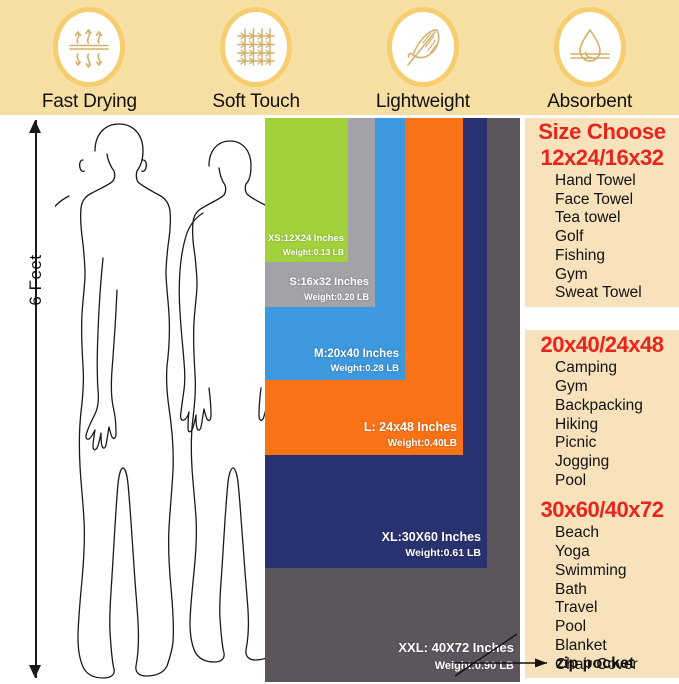 The height and width of the screenshot is (684, 679). I want to click on list-item: Hiking, so click(577, 424).